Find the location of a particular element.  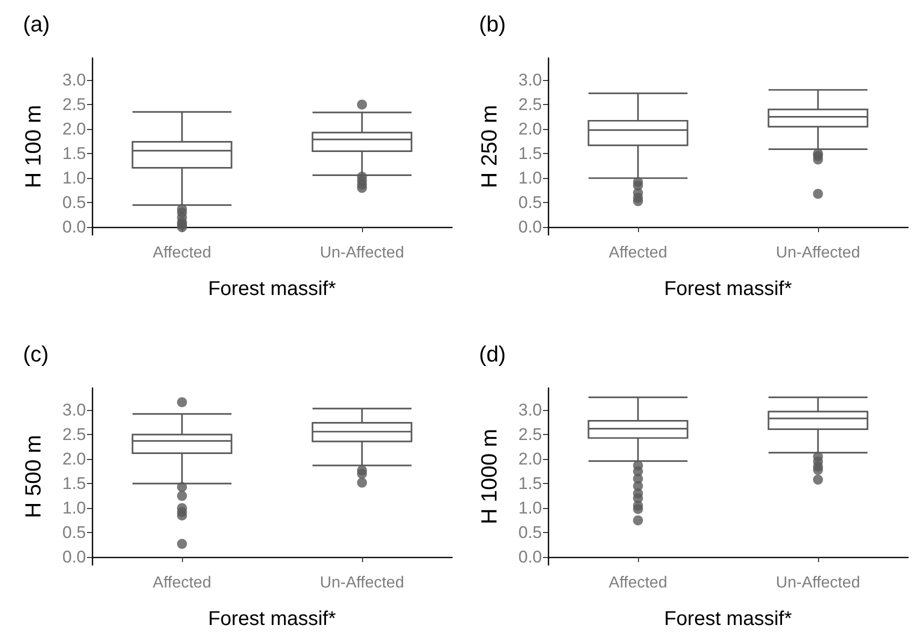

y-axis-title: H 250 m is located at coordinates (489, 146).